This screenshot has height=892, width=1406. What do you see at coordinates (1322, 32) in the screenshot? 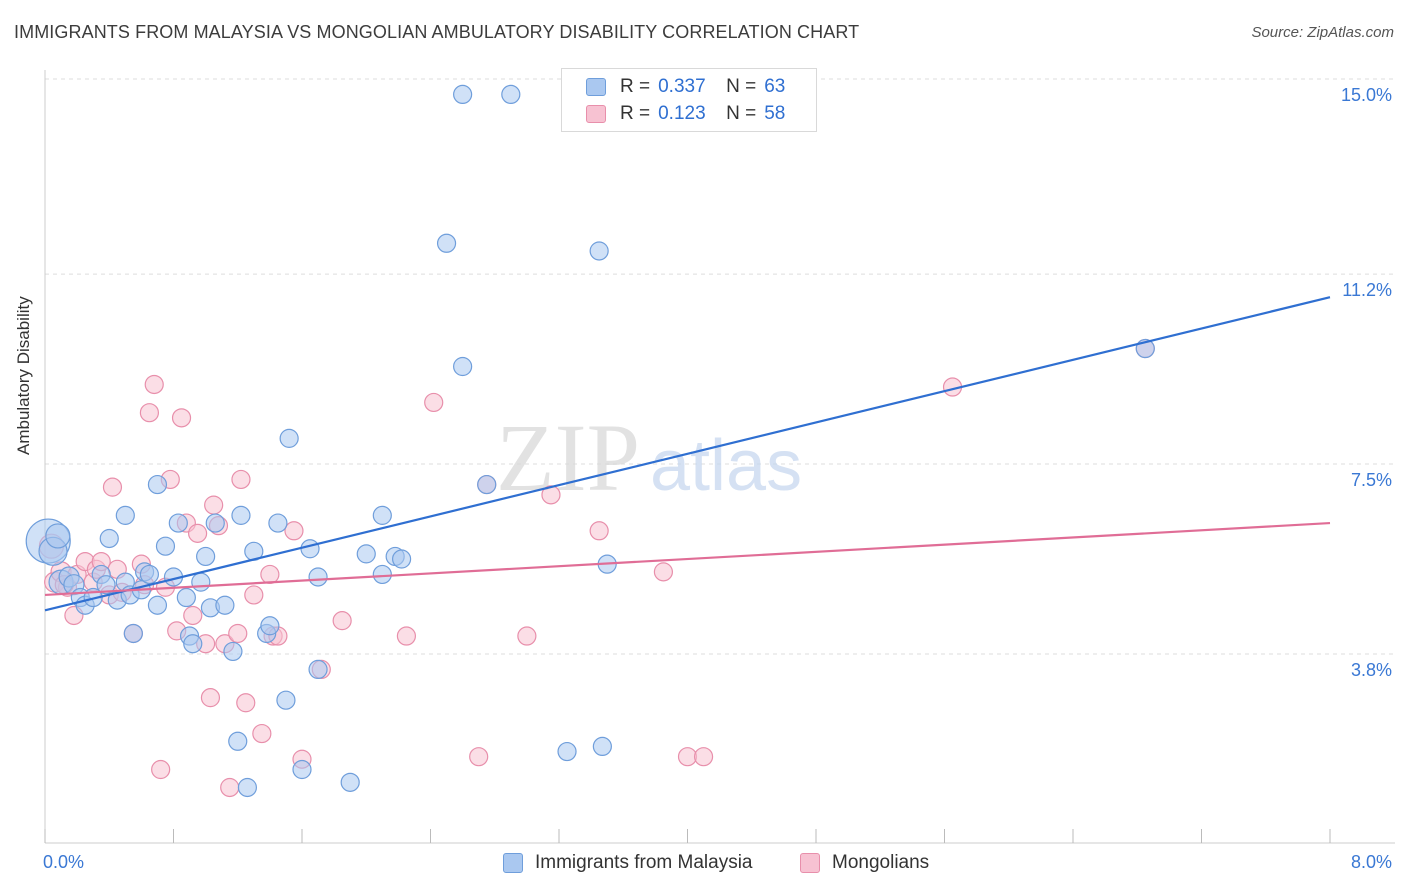
I see `source-label: Source: ZipAtlas.com` at bounding box center [1322, 32].